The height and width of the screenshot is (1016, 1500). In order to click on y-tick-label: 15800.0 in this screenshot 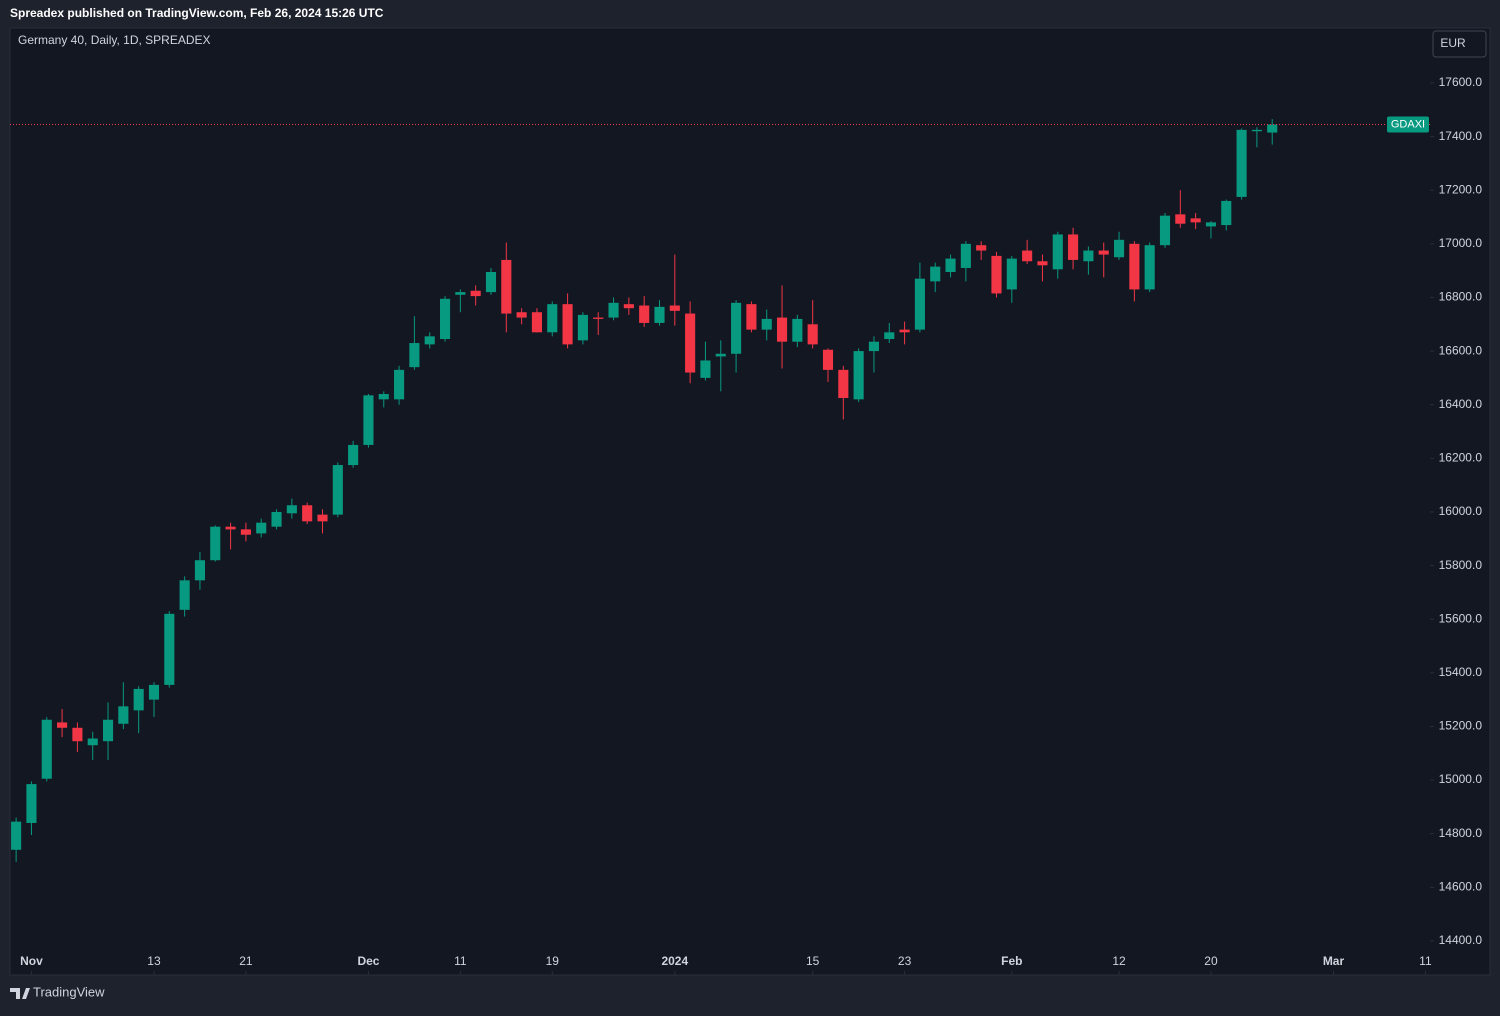, I will do `click(1461, 565)`.